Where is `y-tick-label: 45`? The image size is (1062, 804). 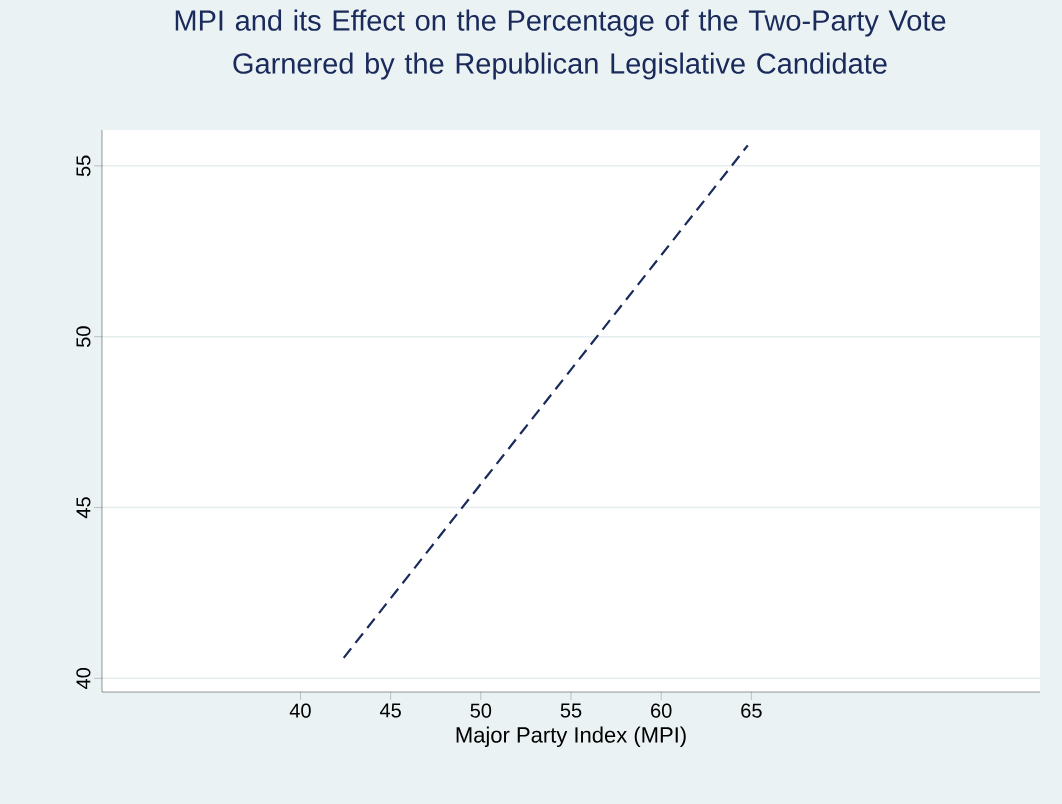
y-tick-label: 45 is located at coordinates (83, 508).